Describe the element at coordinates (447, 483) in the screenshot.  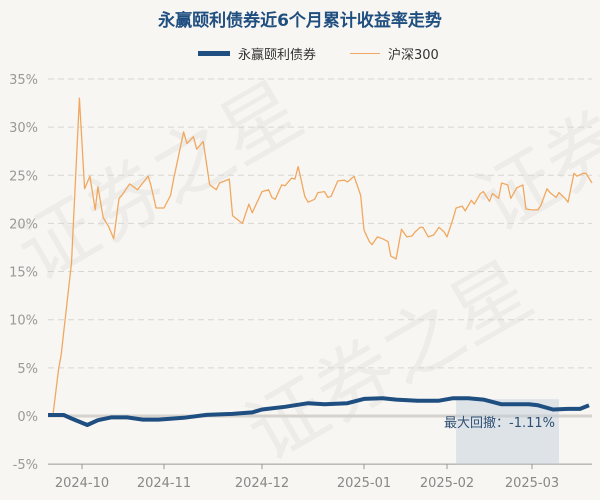
I see `x-tick-label: 2025-02` at that location.